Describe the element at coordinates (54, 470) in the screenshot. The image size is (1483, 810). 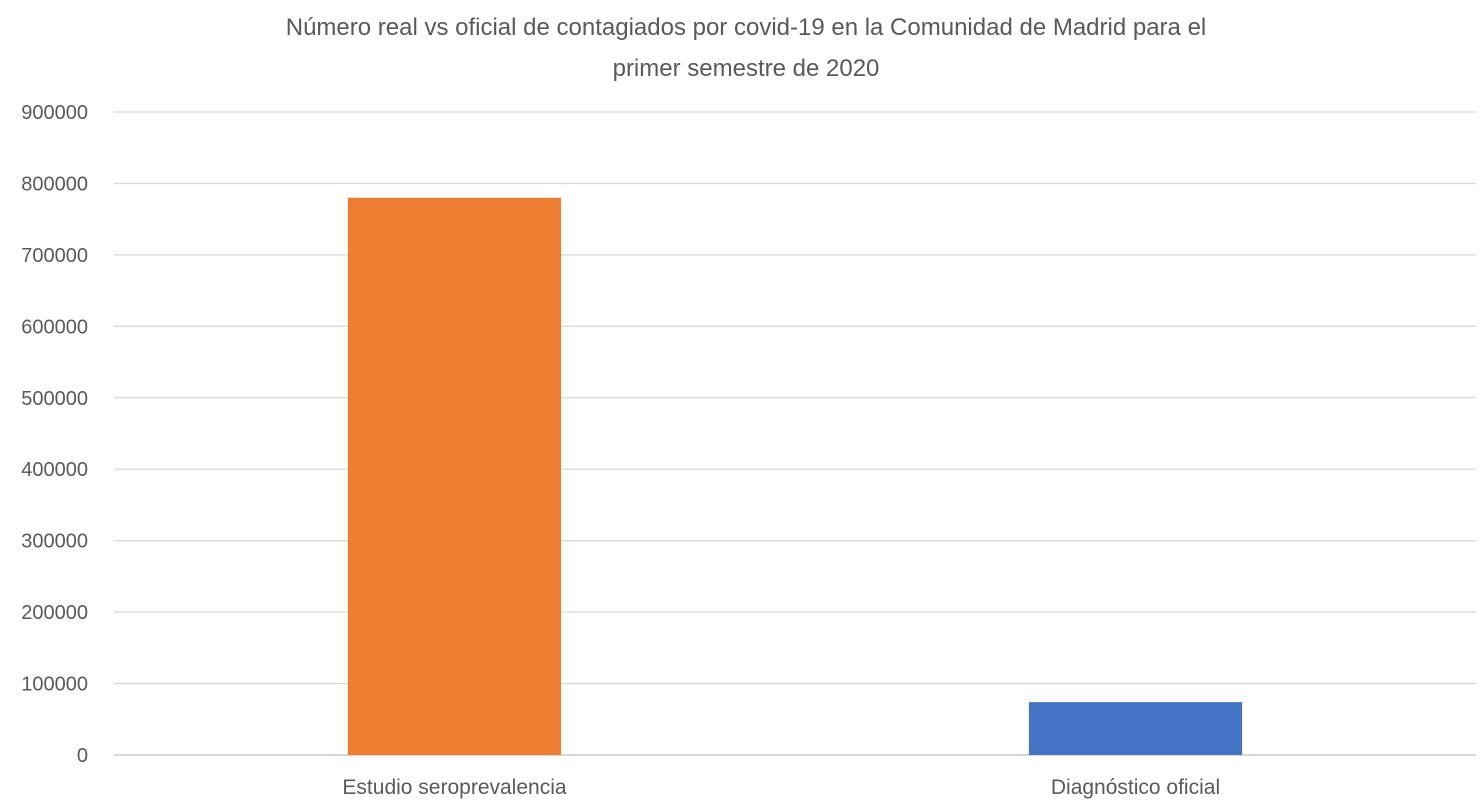
I see `y-tick-label: 400000` at that location.